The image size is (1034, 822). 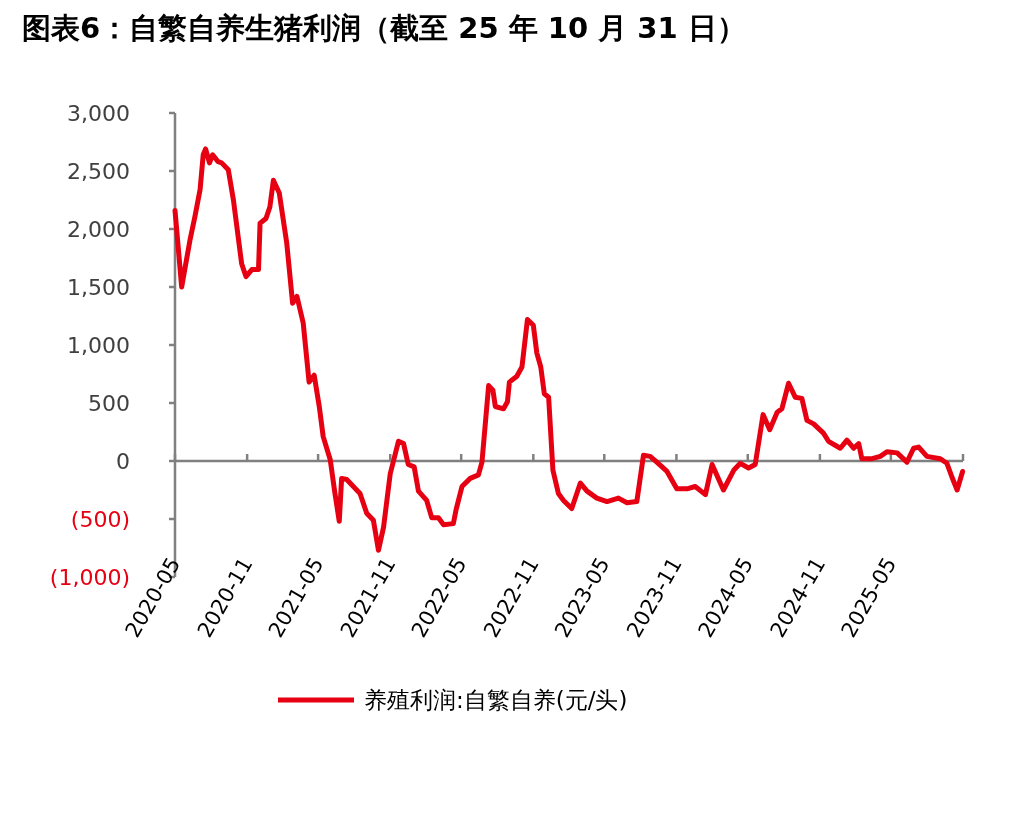 What do you see at coordinates (123, 461) in the screenshot?
I see `y-tick-label: 0` at bounding box center [123, 461].